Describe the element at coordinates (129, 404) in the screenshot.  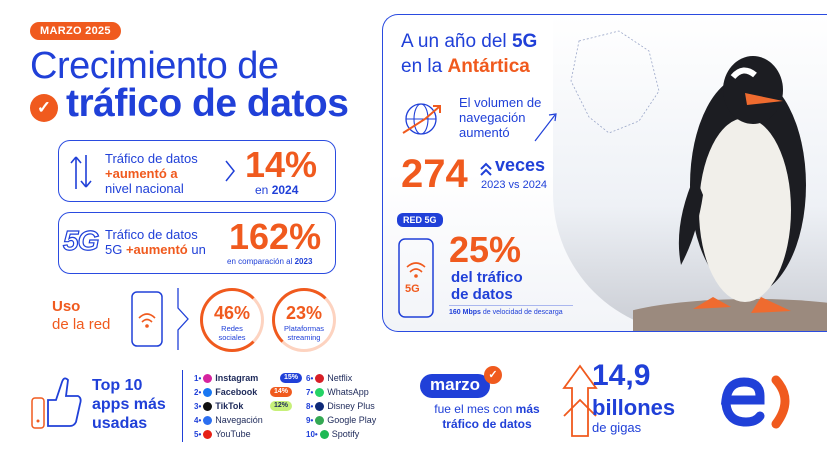
I see `top-apps-title2: apps más` at that location.